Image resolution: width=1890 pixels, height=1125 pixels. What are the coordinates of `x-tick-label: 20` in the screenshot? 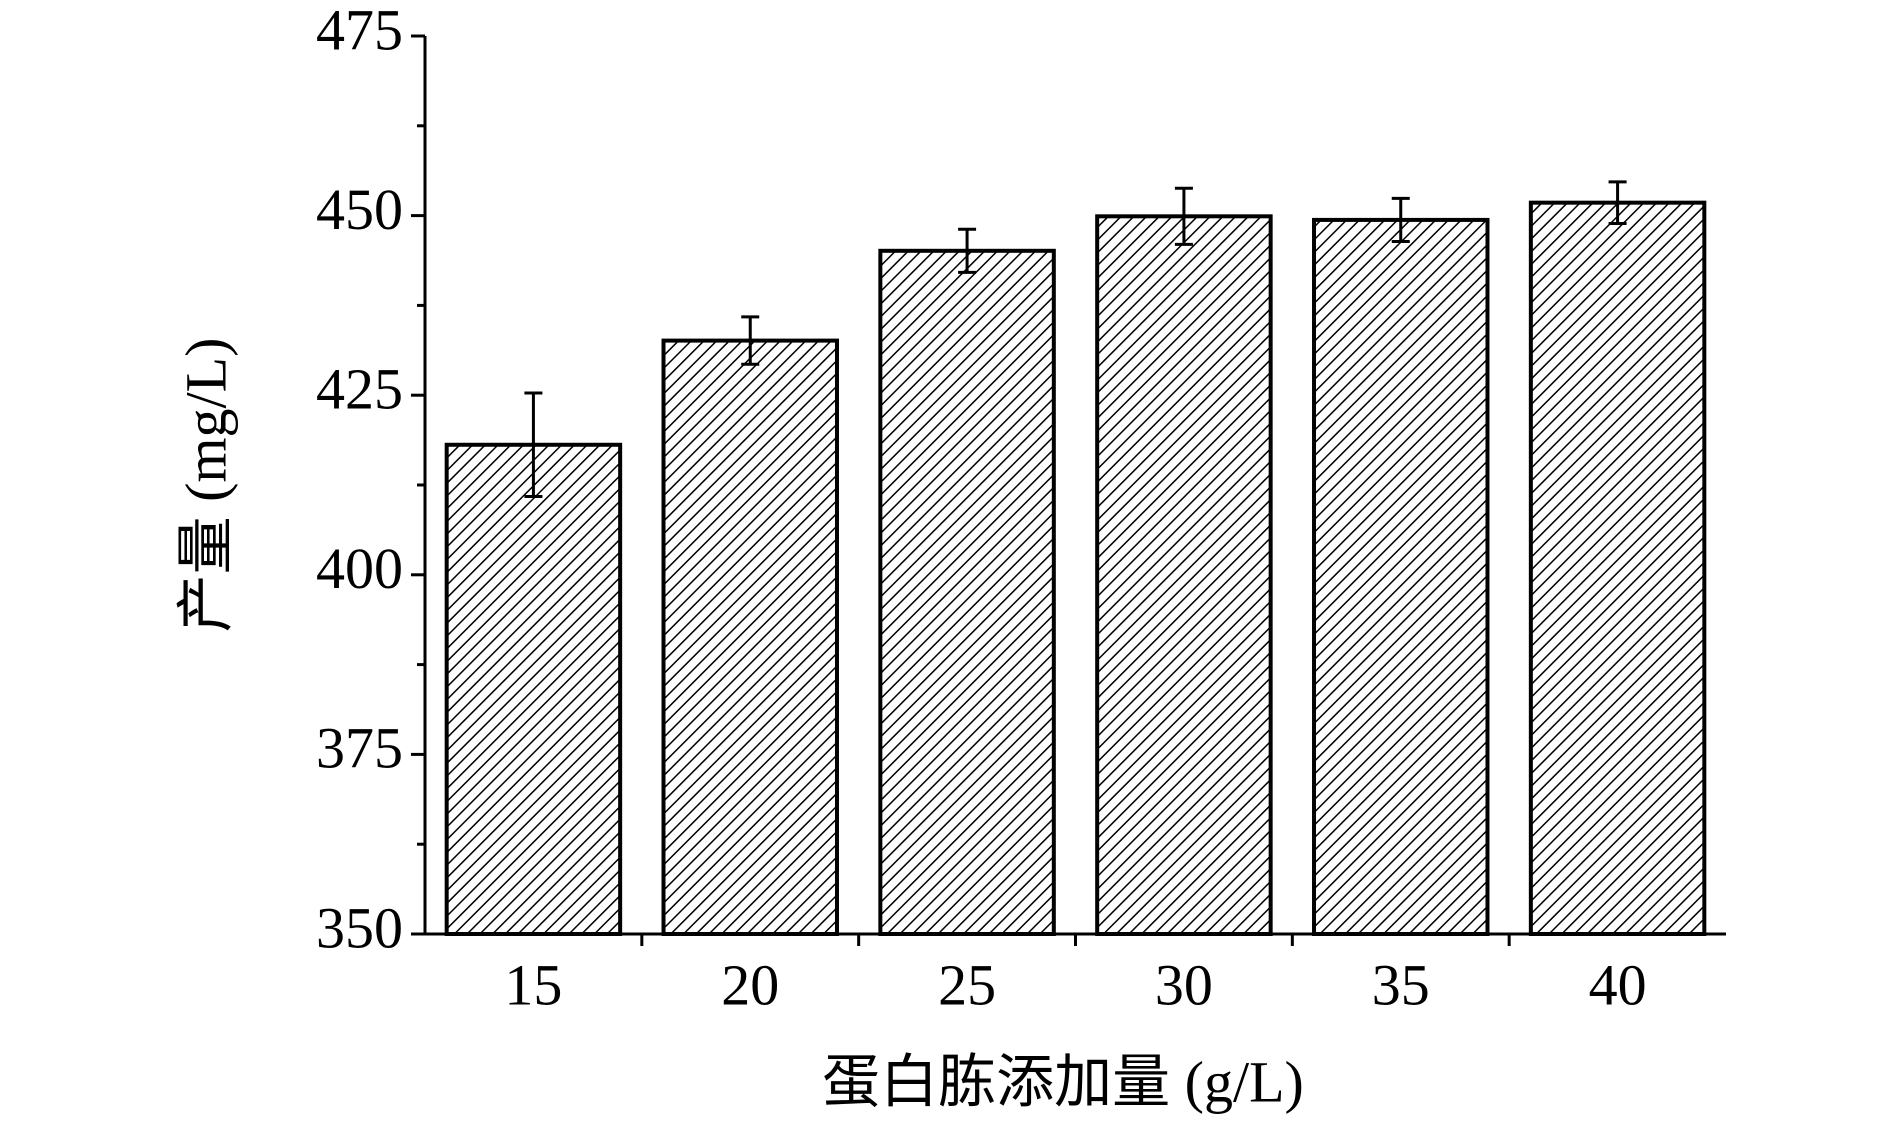 It's located at (750, 984).